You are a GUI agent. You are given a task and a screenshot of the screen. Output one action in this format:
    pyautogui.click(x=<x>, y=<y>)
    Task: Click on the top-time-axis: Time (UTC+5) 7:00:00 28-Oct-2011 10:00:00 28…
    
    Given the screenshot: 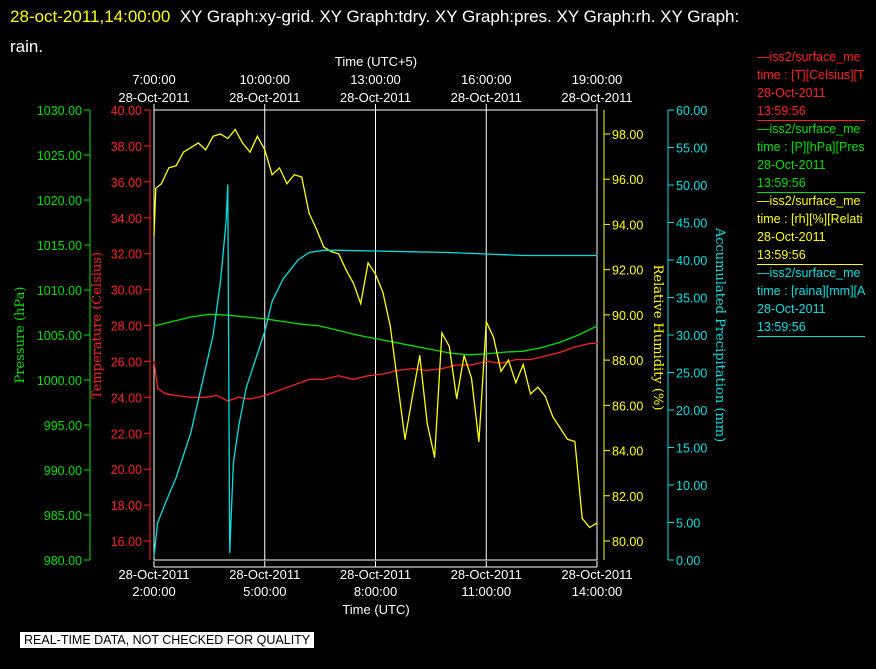 What is the action you would take?
    pyautogui.click(x=375, y=82)
    